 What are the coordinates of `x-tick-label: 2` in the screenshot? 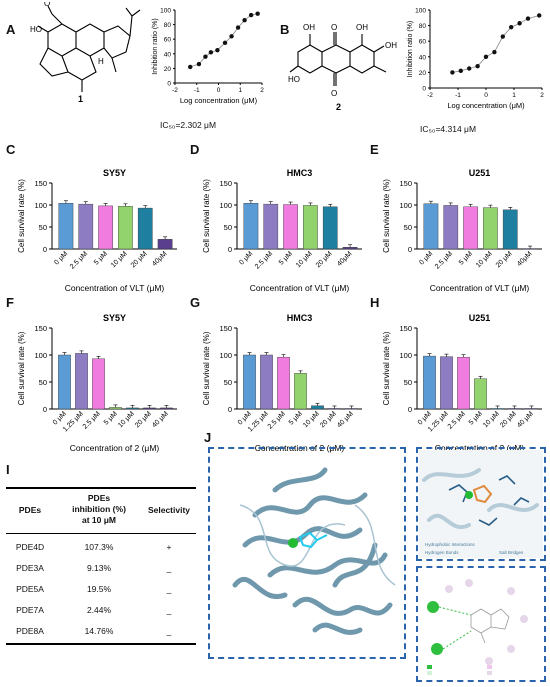 It's located at (542, 95).